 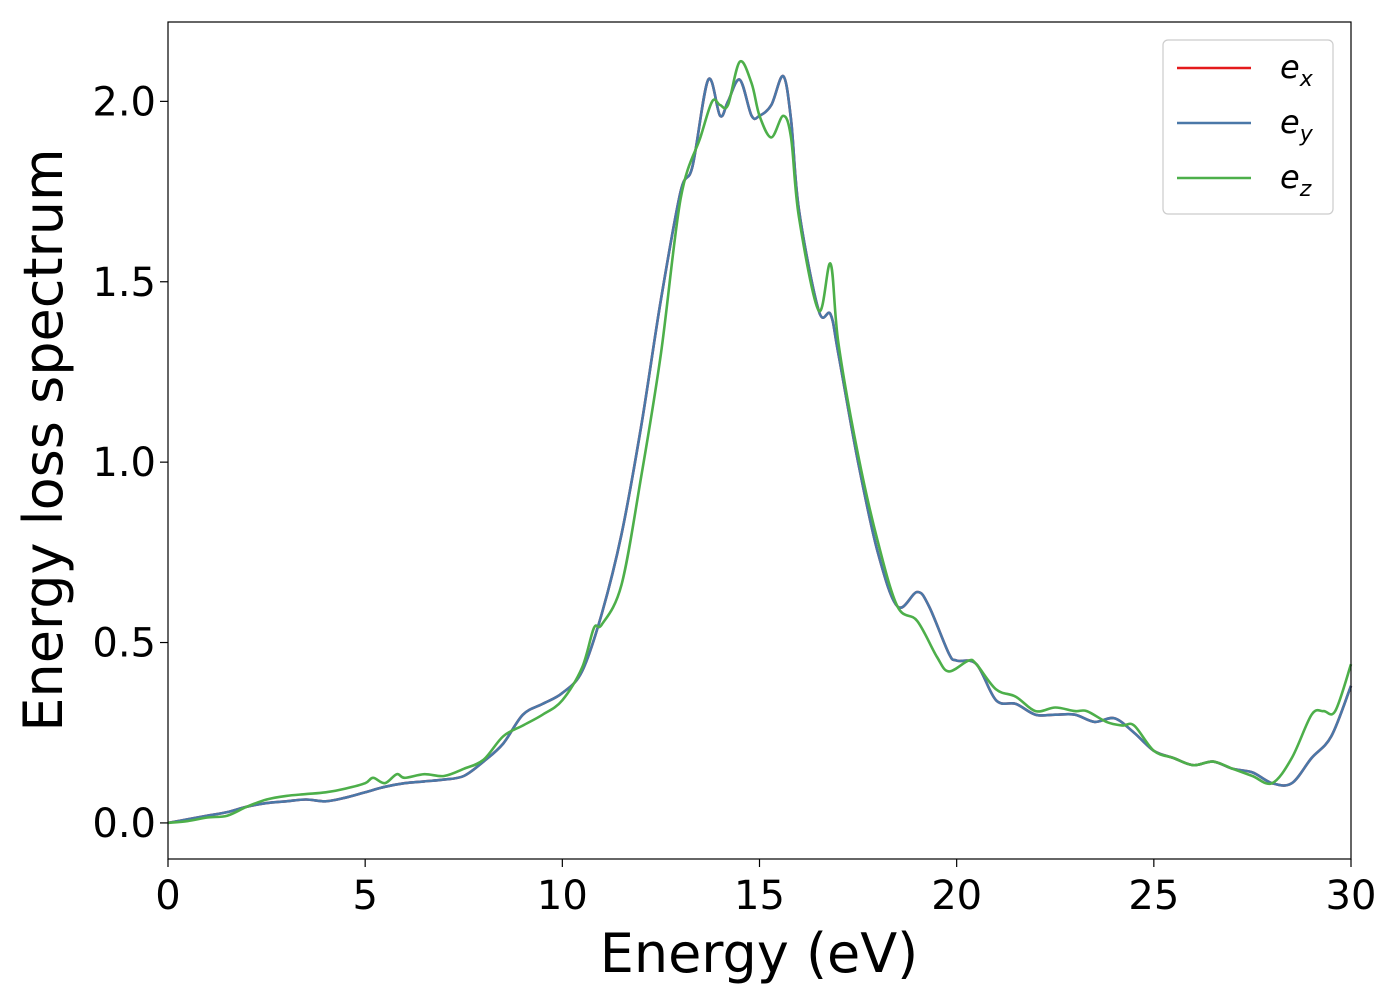 What do you see at coordinates (124, 283) in the screenshot?
I see `y-tick-label: 1.5` at bounding box center [124, 283].